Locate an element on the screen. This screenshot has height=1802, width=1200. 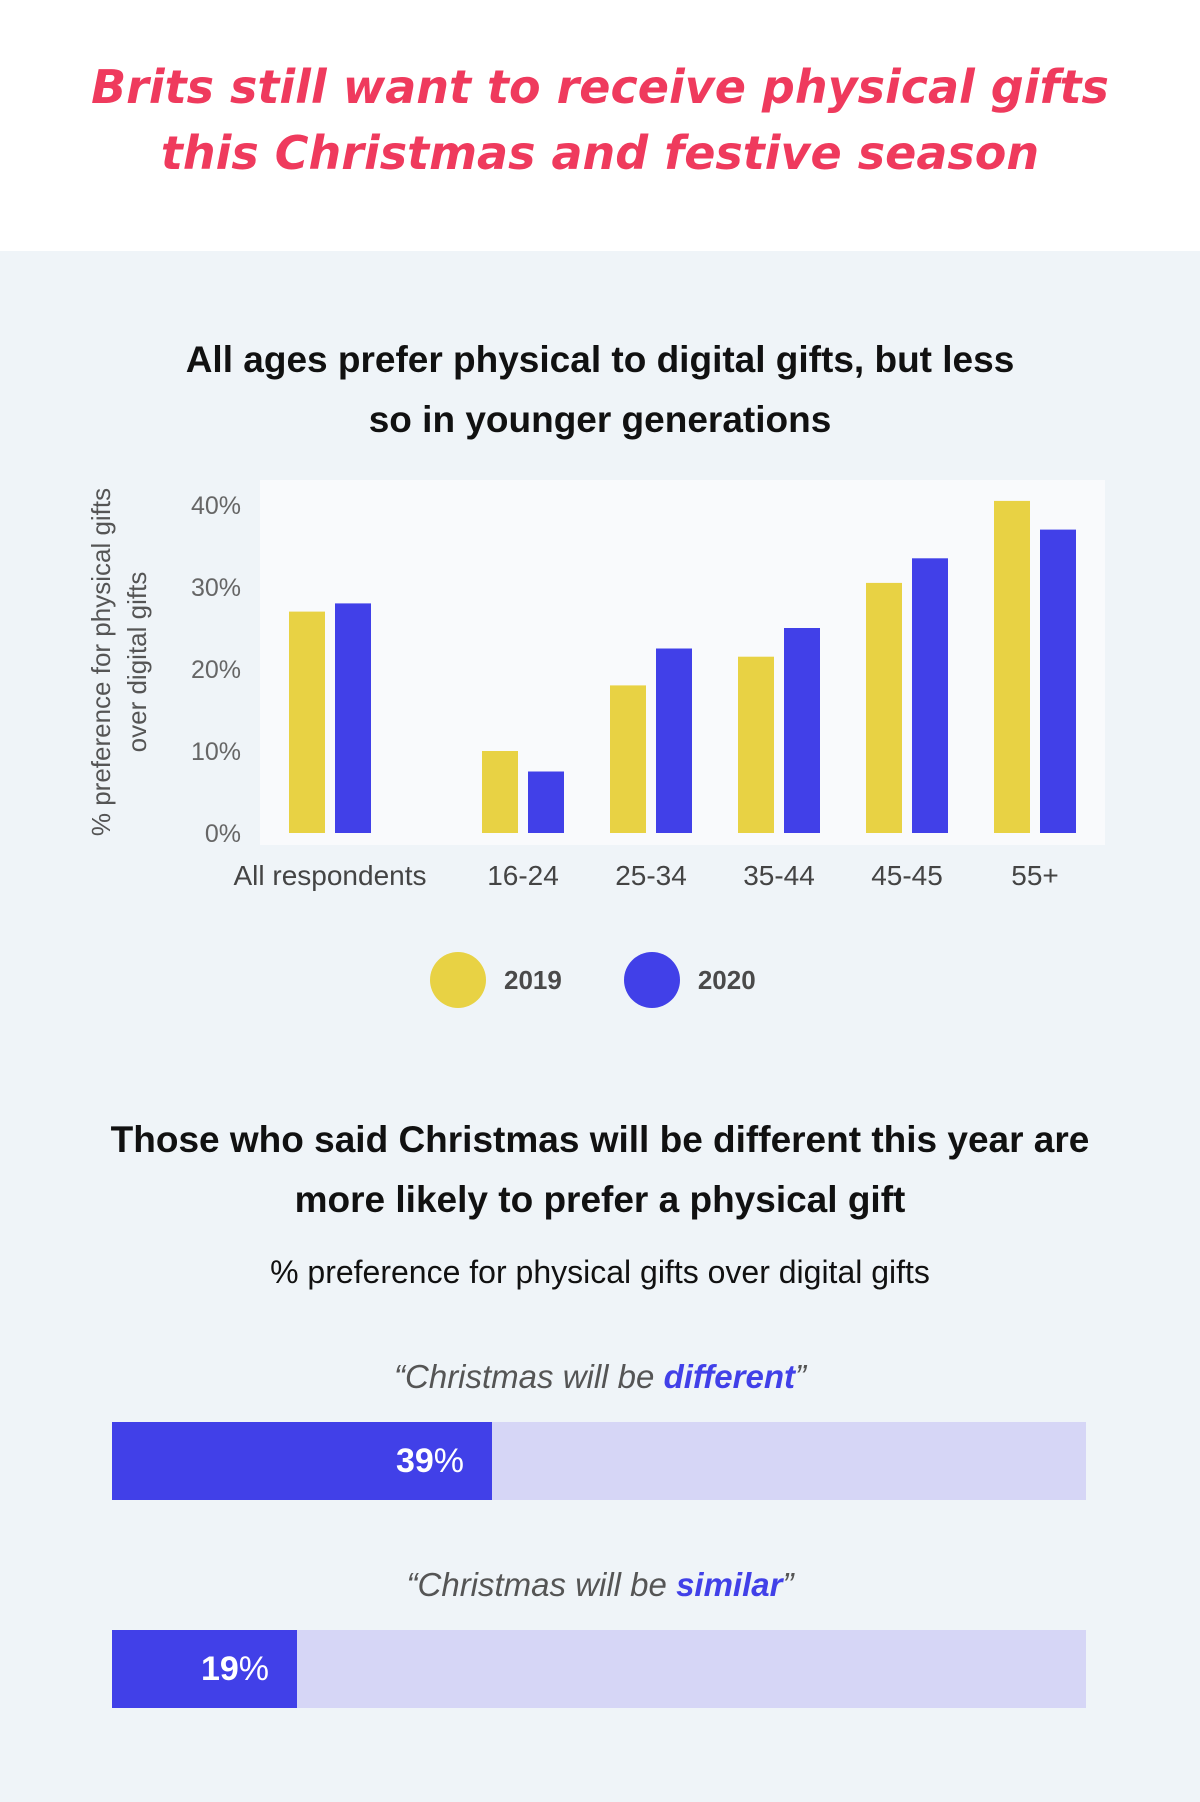
x-tick-label: 55+ is located at coordinates (1035, 875).